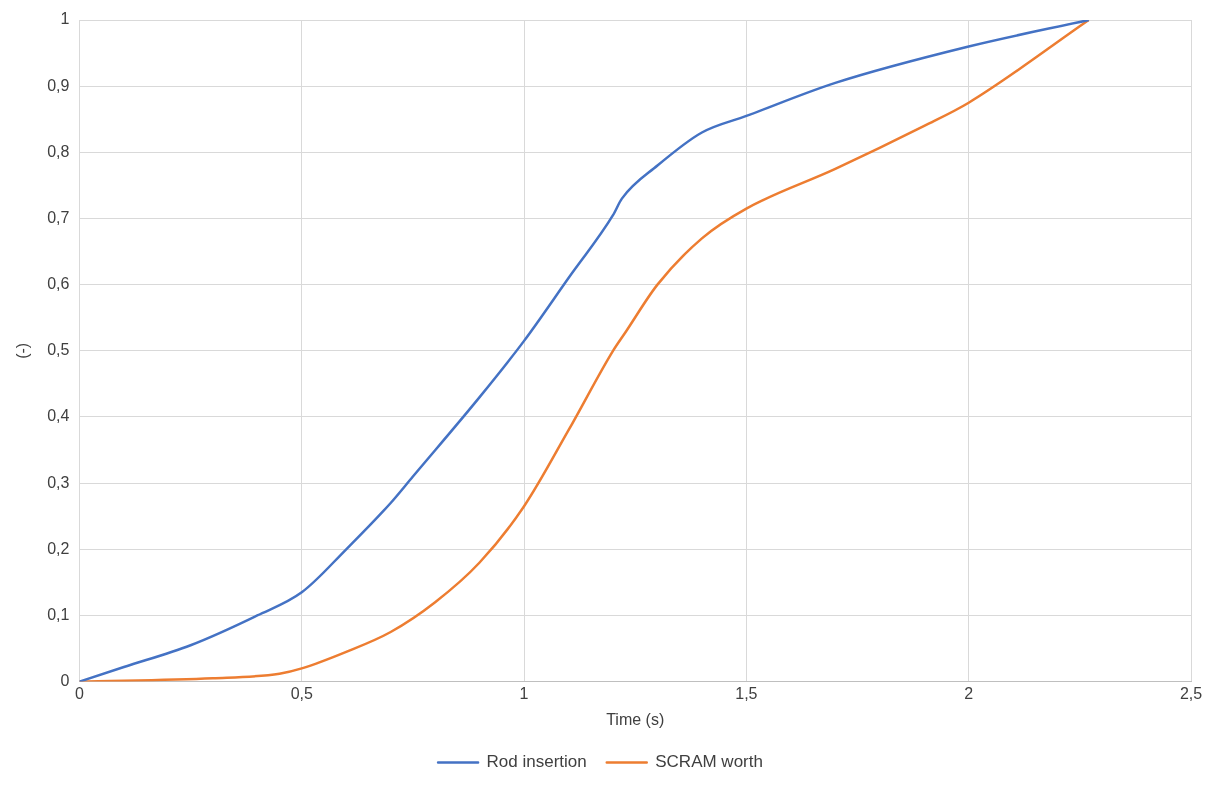 This screenshot has height=791, width=1216. Describe the element at coordinates (58, 284) in the screenshot. I see `y-tick-label: 0,6` at that location.